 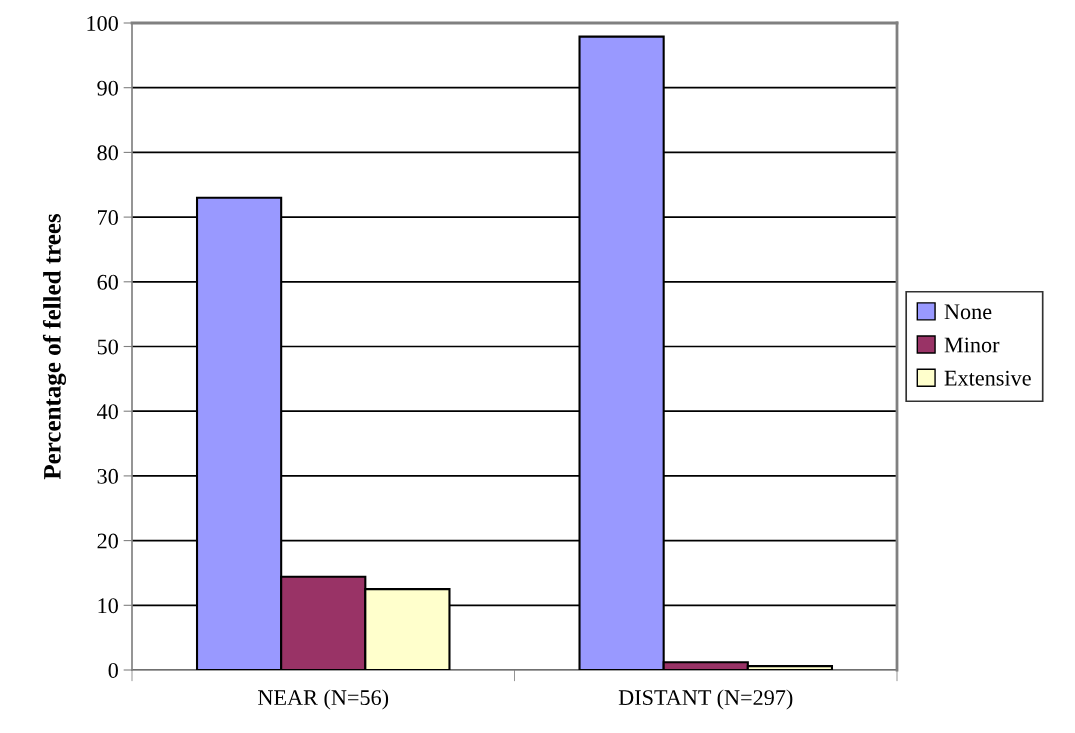 What do you see at coordinates (113, 670) in the screenshot?
I see `y-tick-label: 0` at bounding box center [113, 670].